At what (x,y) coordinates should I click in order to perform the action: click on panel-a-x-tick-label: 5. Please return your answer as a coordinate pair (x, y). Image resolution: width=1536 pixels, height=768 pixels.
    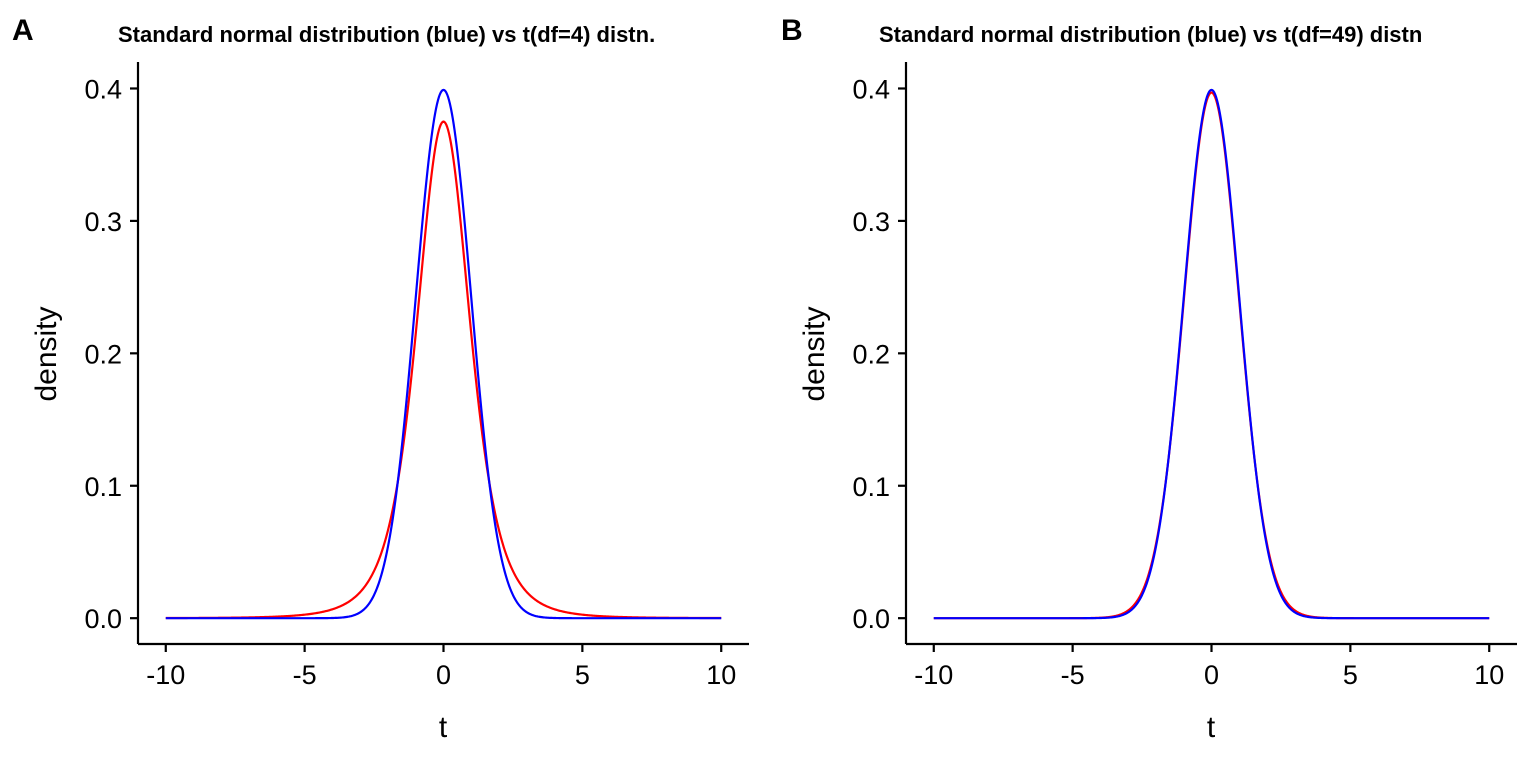
    Looking at the image, I should click on (582, 675).